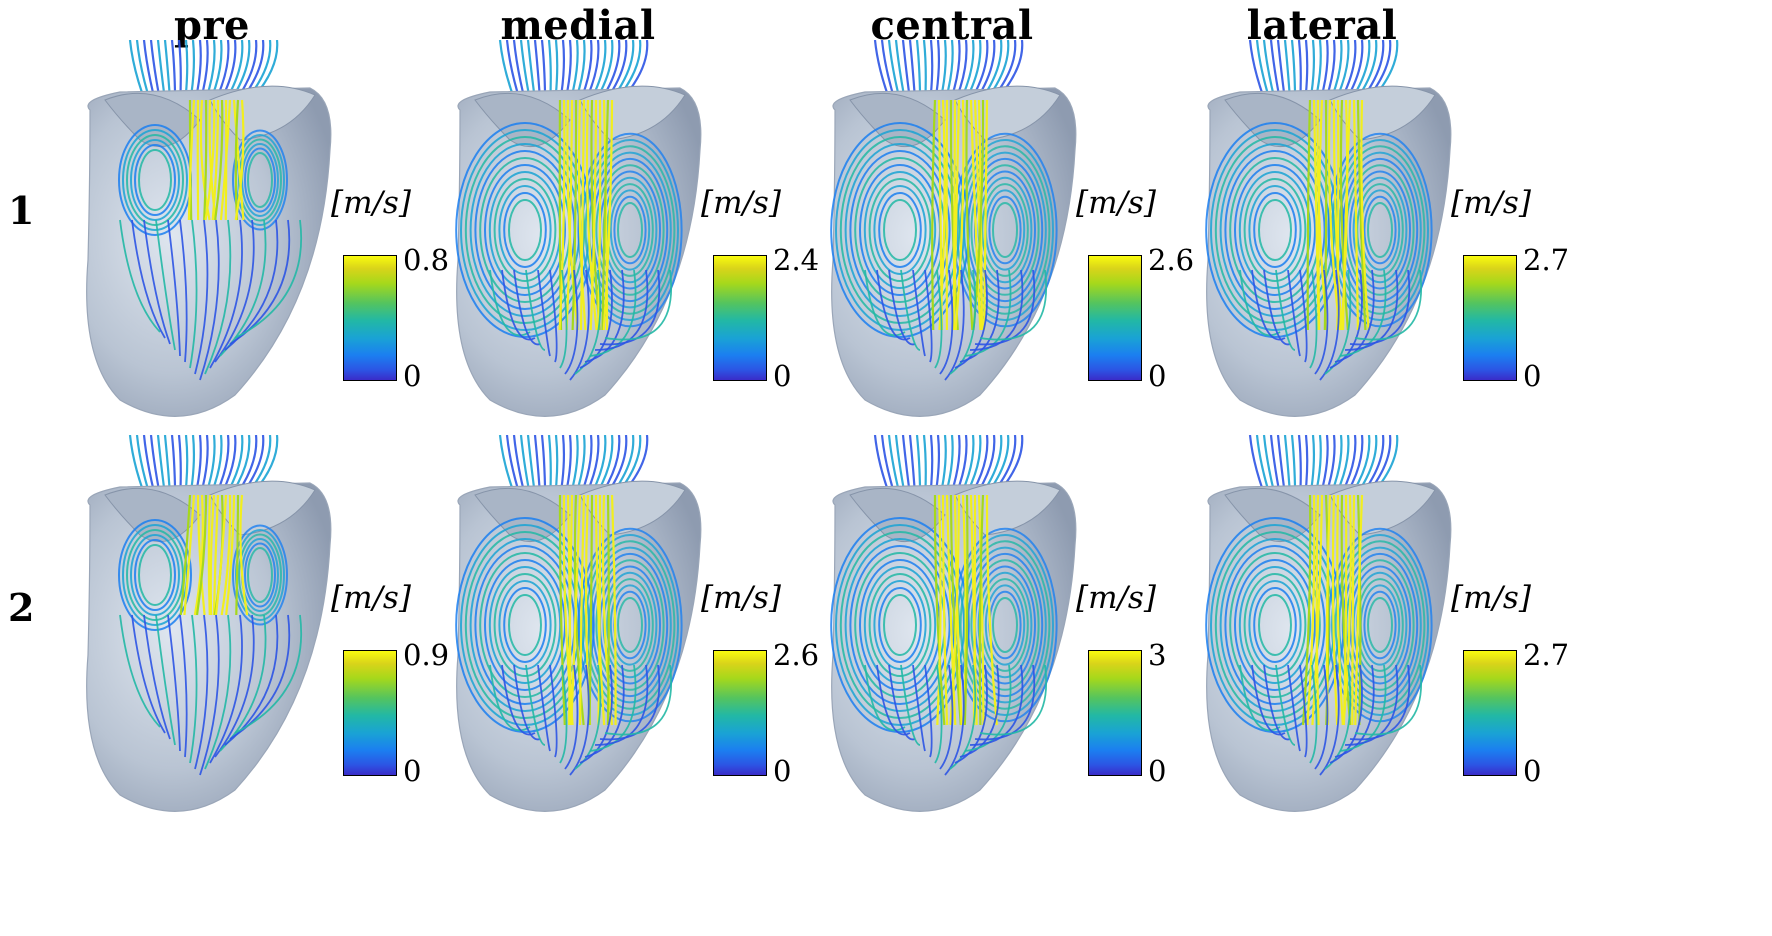 This screenshot has height=936, width=1772. What do you see at coordinates (1546, 655) in the screenshot?
I see `colorbar-max-label: 2.7` at bounding box center [1546, 655].